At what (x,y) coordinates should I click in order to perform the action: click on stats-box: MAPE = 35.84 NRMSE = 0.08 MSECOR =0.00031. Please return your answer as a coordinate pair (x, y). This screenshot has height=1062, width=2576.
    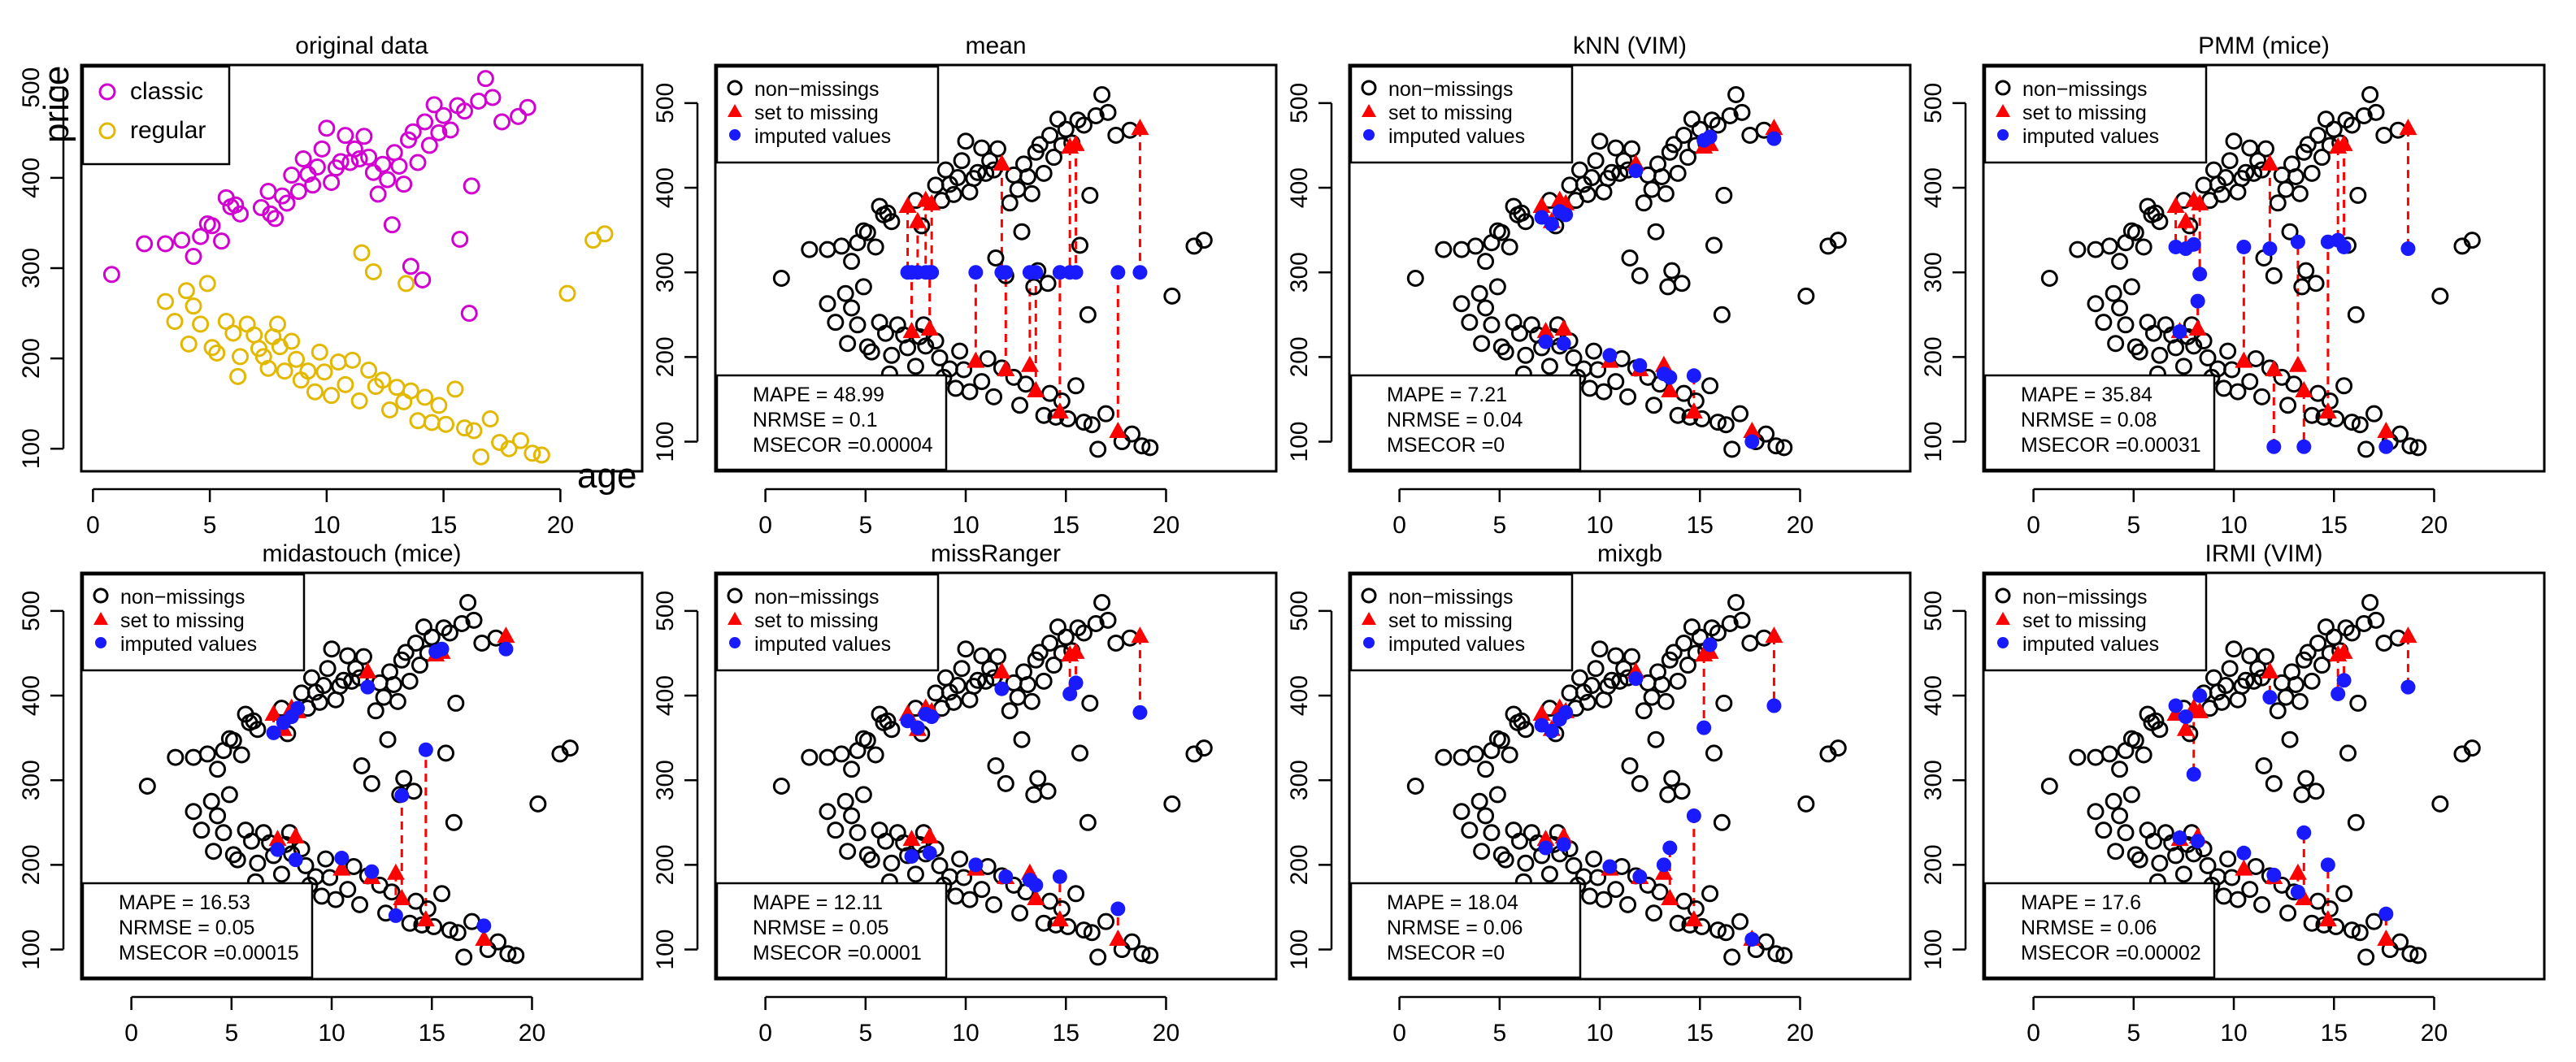
    Looking at the image, I should click on (2099, 423).